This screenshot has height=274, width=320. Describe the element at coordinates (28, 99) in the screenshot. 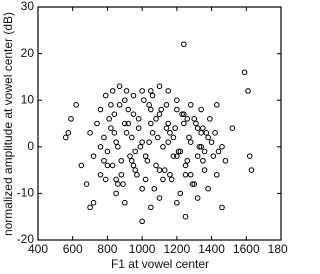

I see `y-tick-label: 10` at that location.